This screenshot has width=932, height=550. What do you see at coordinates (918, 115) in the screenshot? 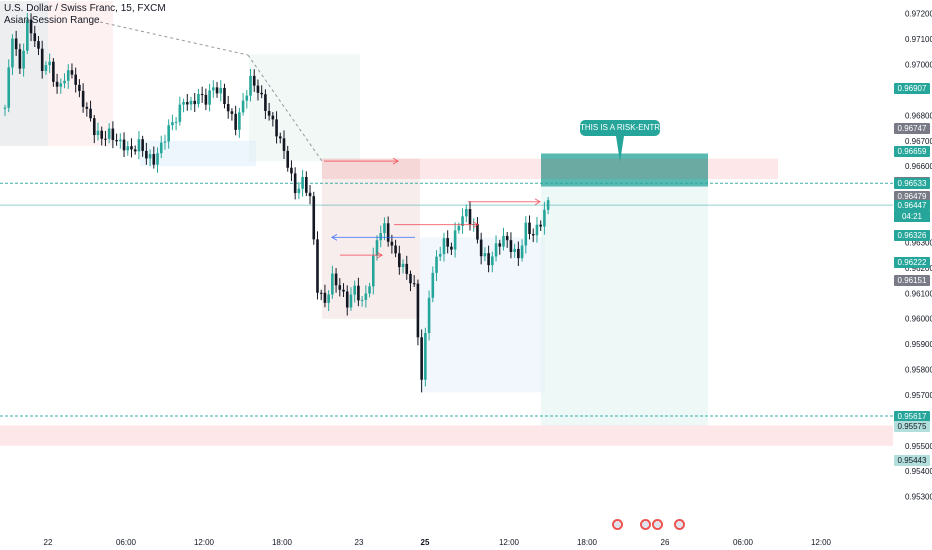
I see `price-tick-label: 0.96800` at bounding box center [918, 115].